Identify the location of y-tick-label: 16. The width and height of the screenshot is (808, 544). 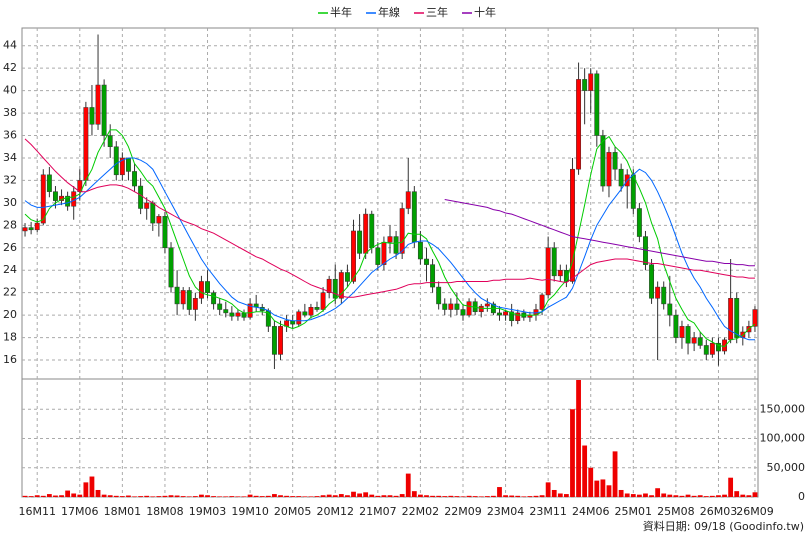
(10, 359).